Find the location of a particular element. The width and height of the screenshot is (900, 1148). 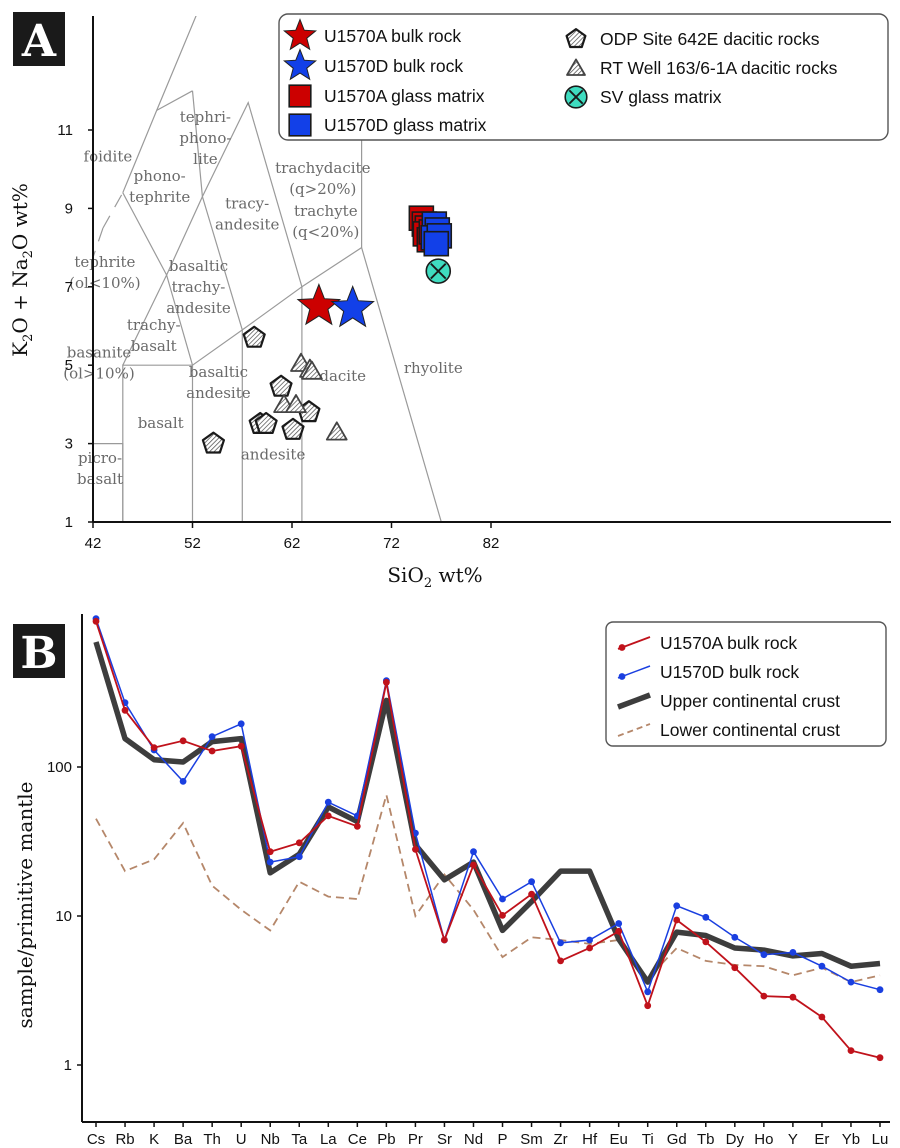

series-point-a-cs is located at coordinates (96, 621).